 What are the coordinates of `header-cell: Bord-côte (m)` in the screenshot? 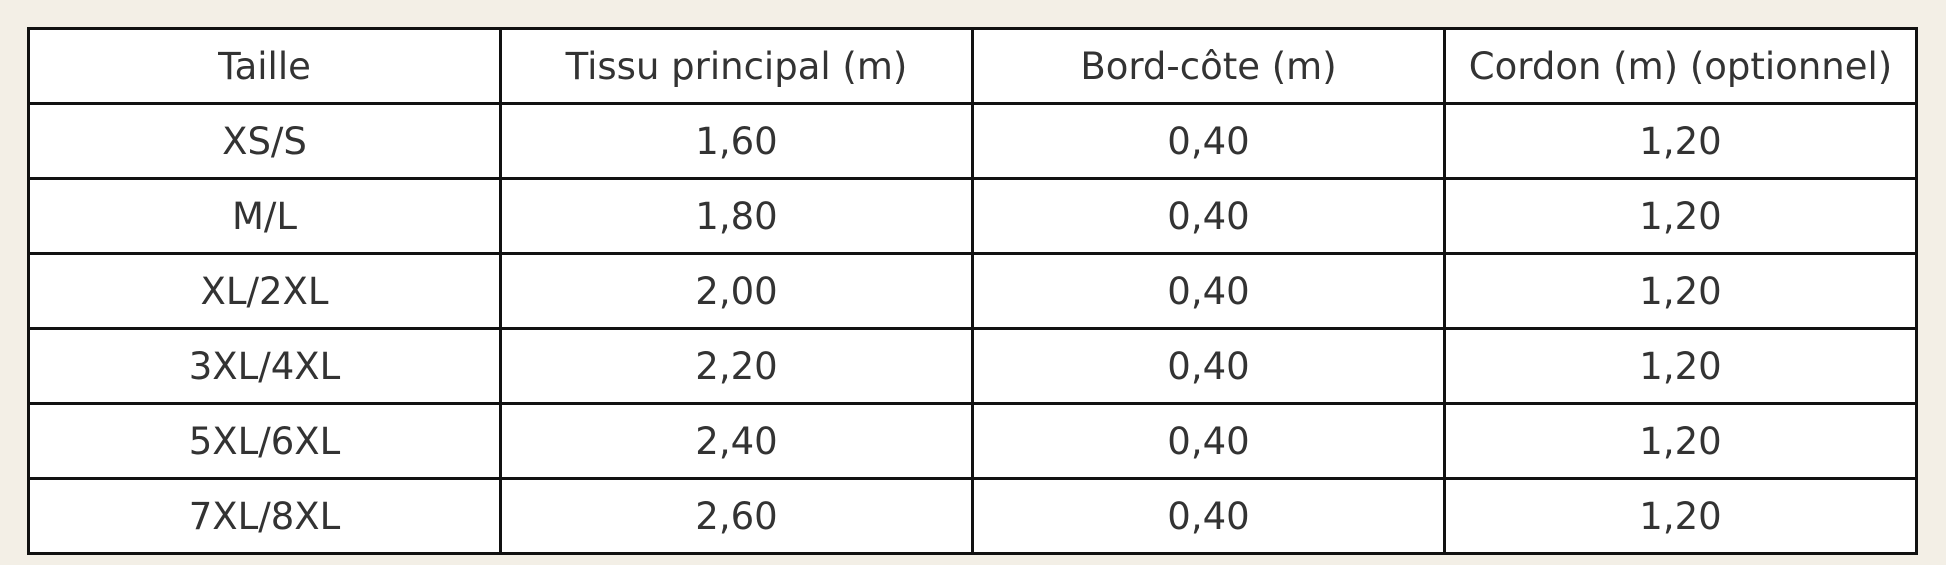 It's located at (1208, 66).